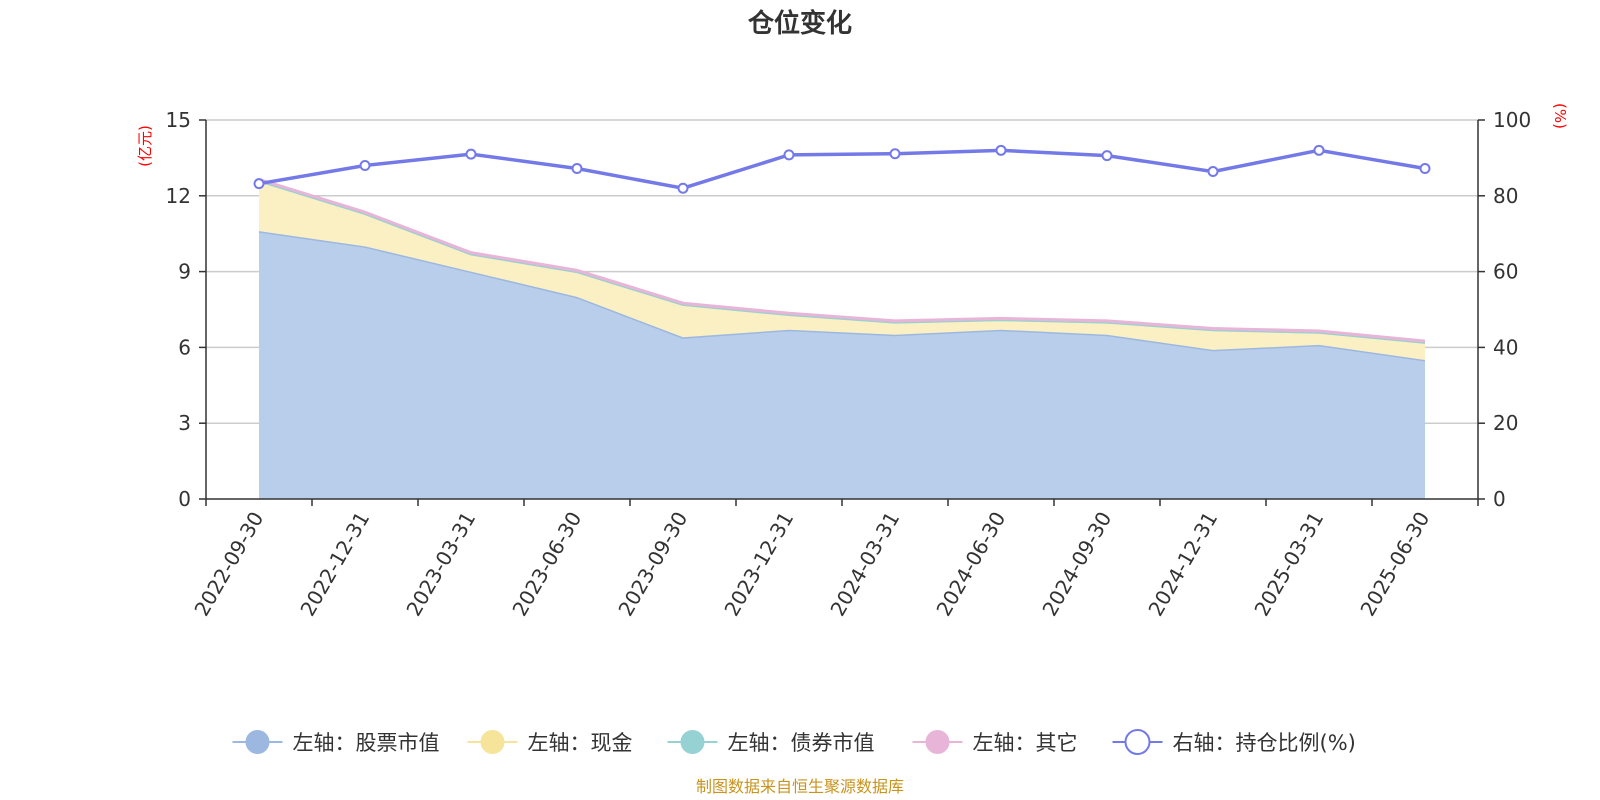  What do you see at coordinates (1505, 347) in the screenshot?
I see `right-axis-tick-label: 40` at bounding box center [1505, 347].